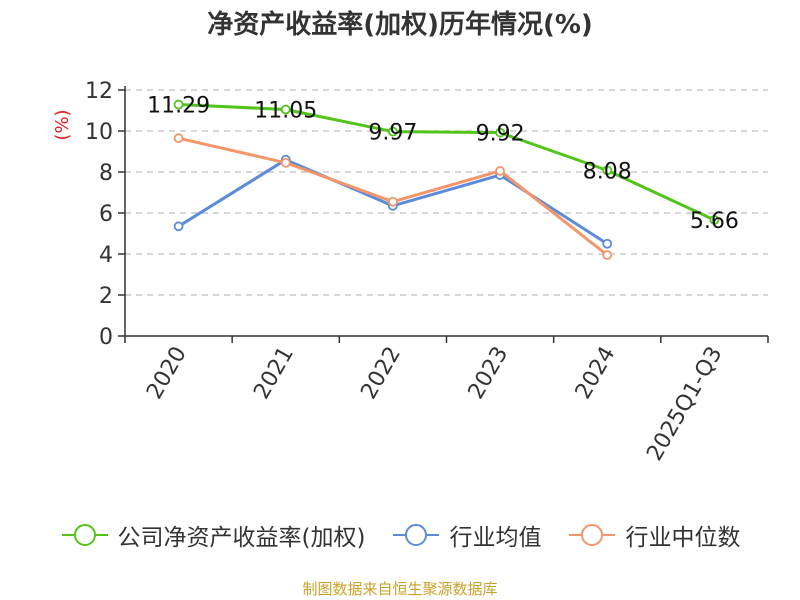  I want to click on legend: 公司净资产收益率(加权) 行业均值 行业中位数, so click(400, 535).